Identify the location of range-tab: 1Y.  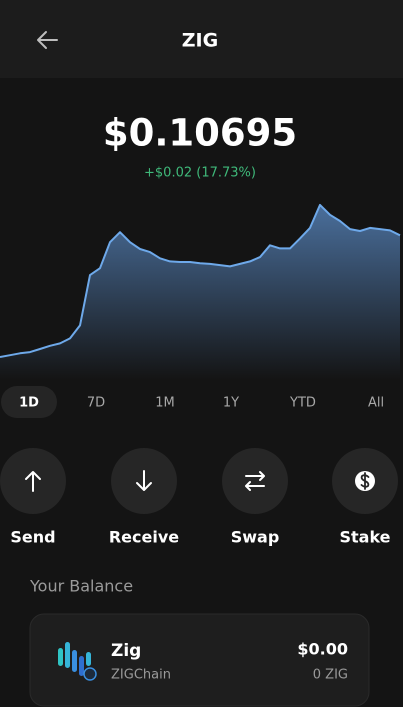
(231, 403).